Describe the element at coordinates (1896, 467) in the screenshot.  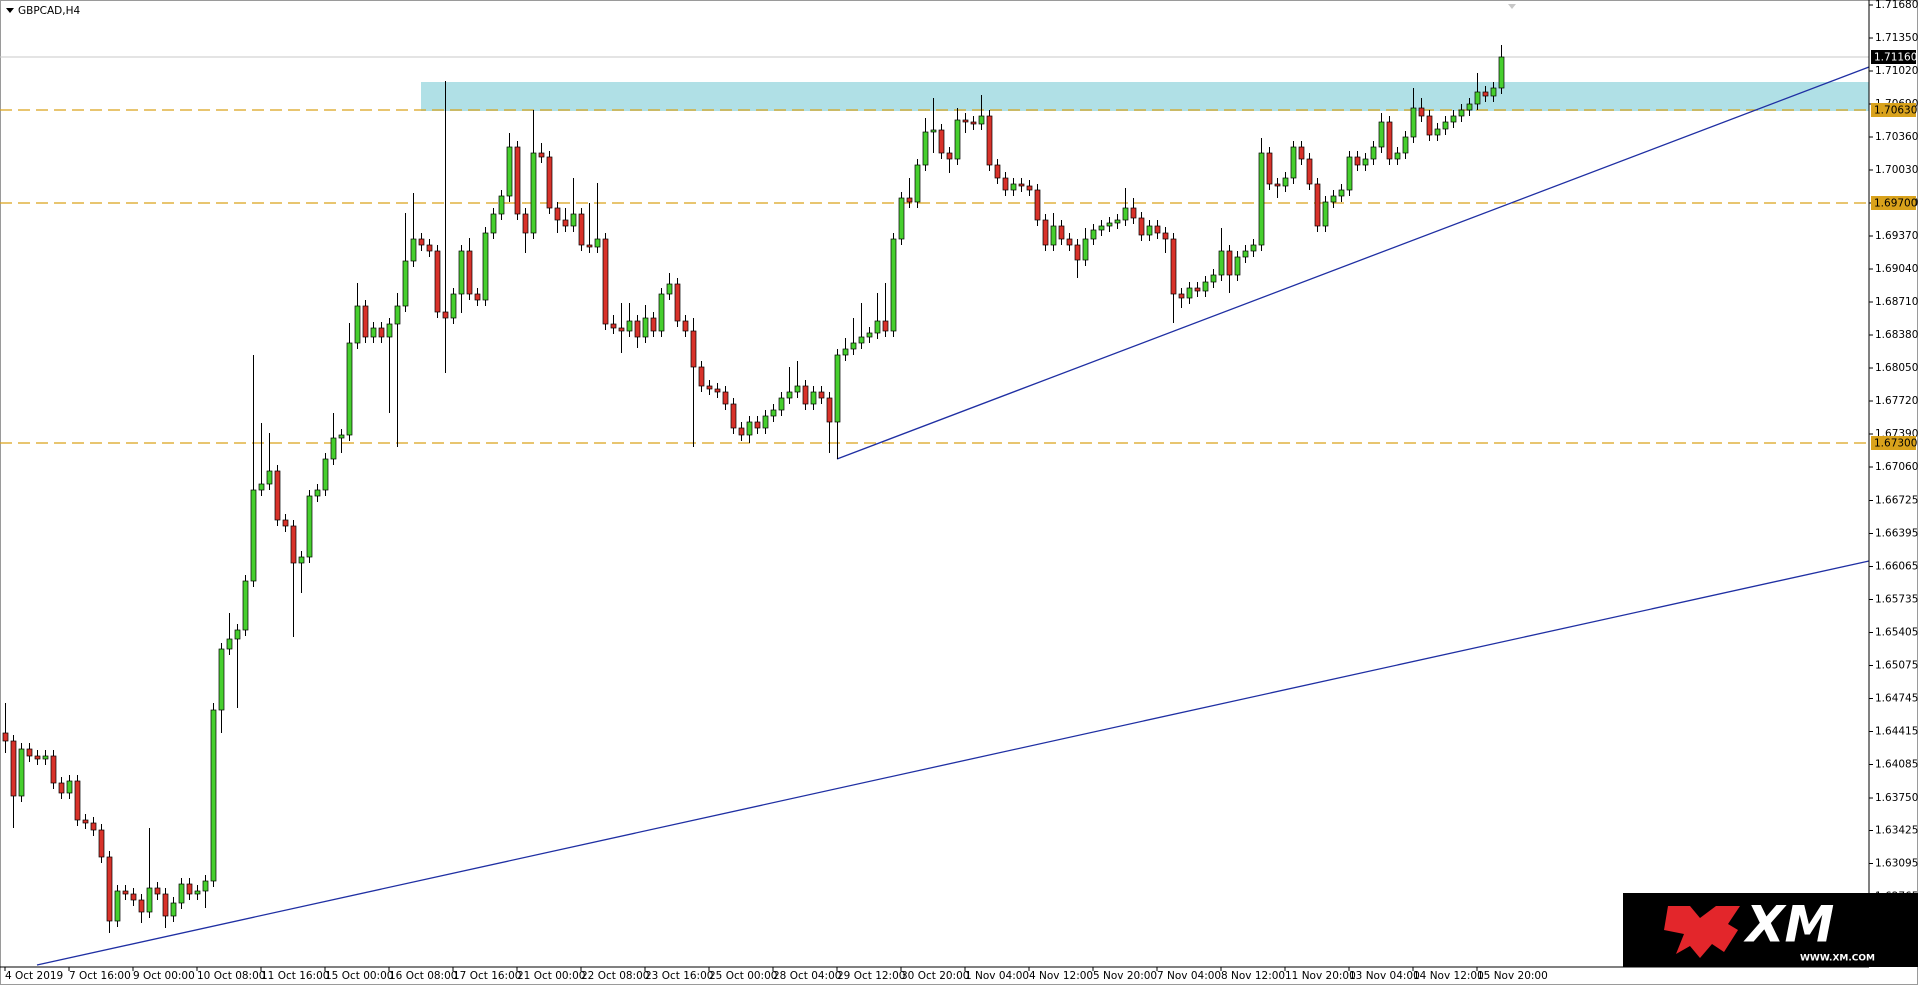
I see `y-tick-label: 1.67060` at that location.